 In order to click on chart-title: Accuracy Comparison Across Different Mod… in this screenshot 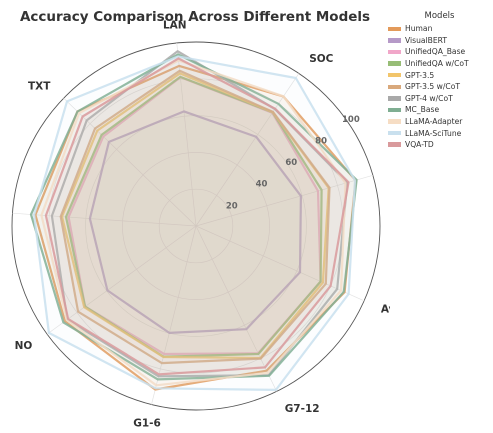, I will do `click(195, 17)`.